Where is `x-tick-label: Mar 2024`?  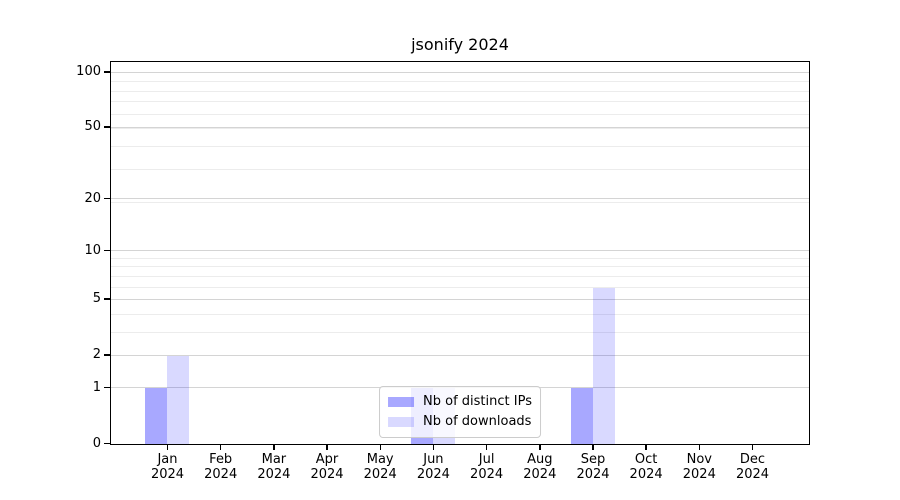
x-tick-label: Mar 2024 is located at coordinates (274, 467).